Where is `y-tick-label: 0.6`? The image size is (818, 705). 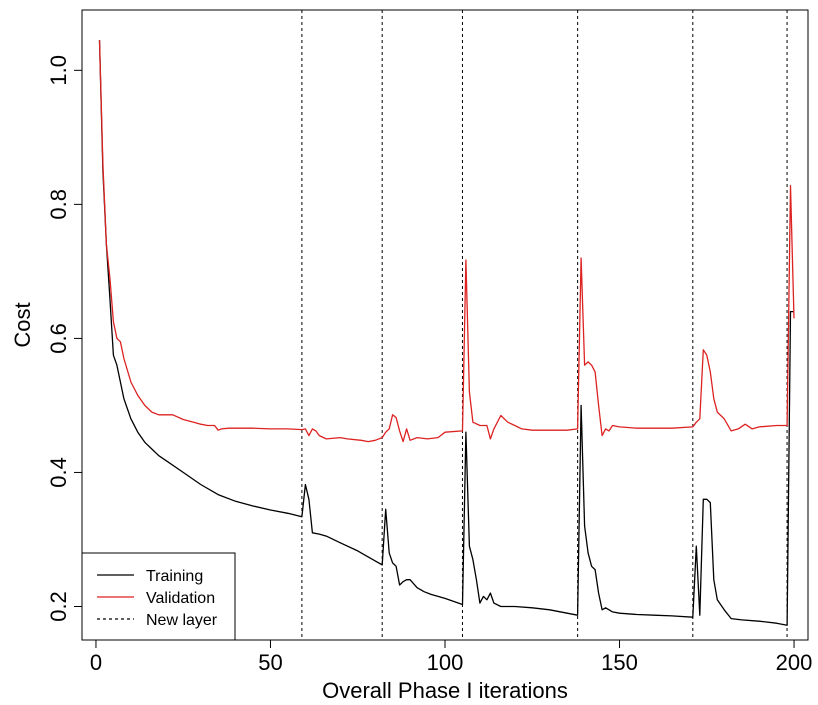 y-tick-label: 0.6 is located at coordinates (58, 338).